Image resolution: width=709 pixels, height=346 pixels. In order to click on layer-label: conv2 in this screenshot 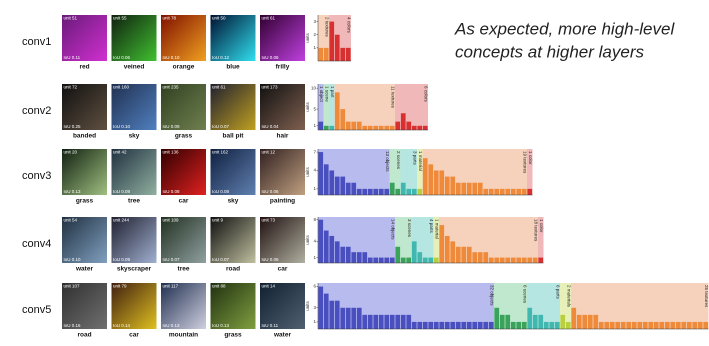, I will do `click(36, 111)`.